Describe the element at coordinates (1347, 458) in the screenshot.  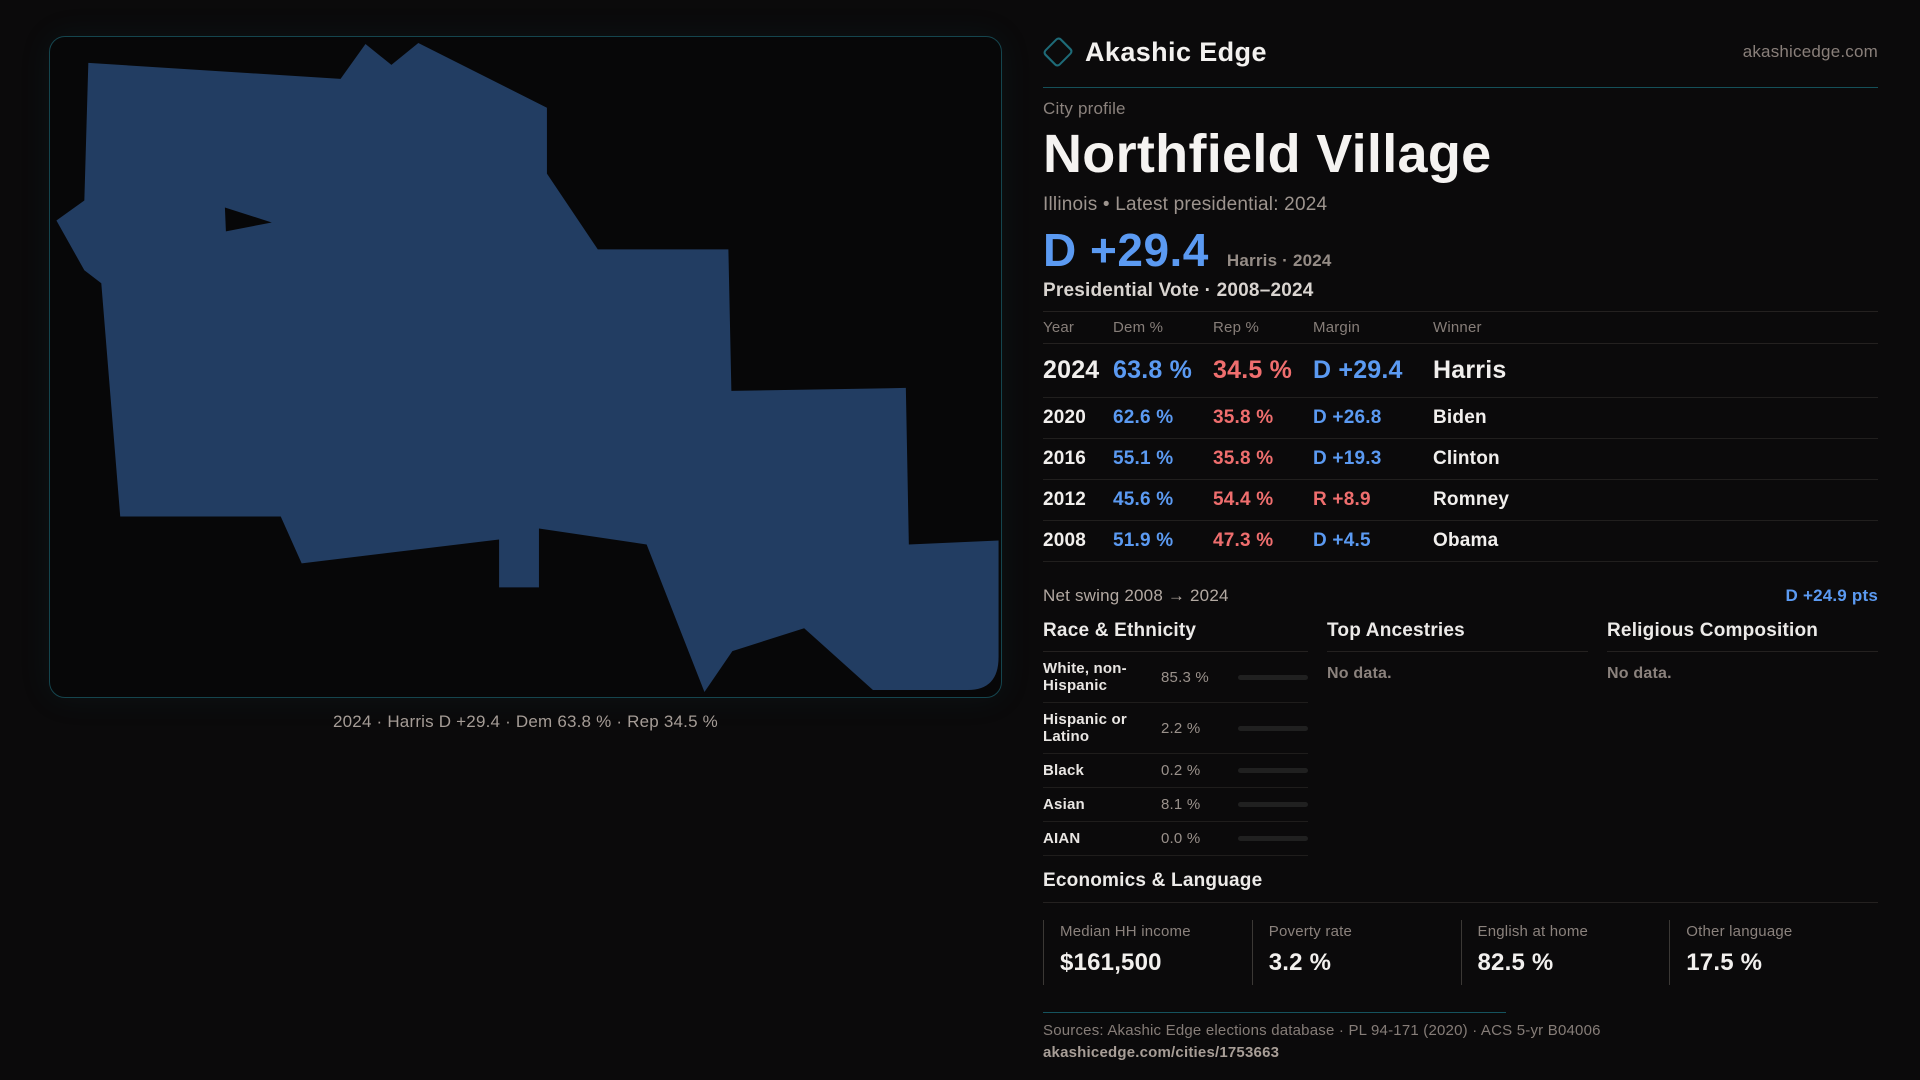
I see `row-margin: D +19.3` at that location.